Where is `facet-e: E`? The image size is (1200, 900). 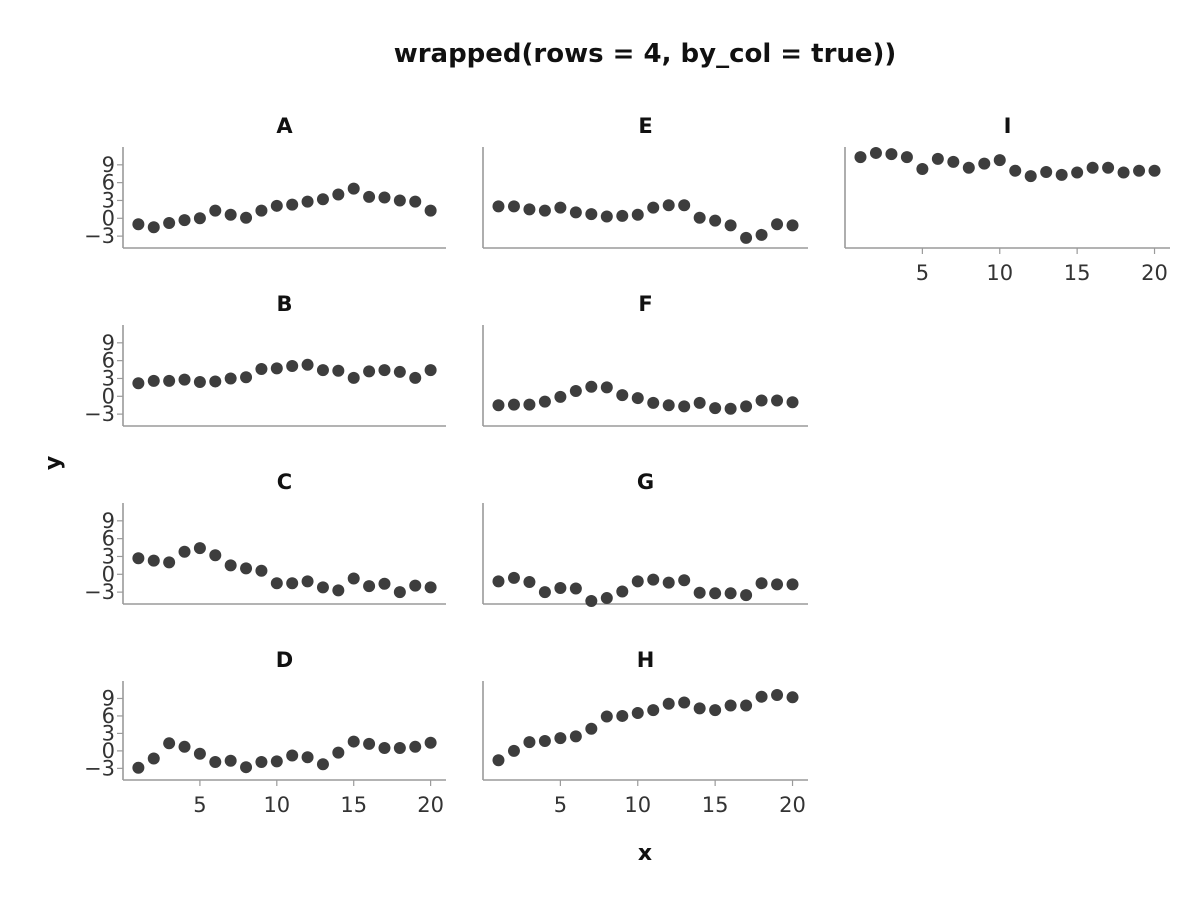
facet-e: E is located at coordinates (645, 181).